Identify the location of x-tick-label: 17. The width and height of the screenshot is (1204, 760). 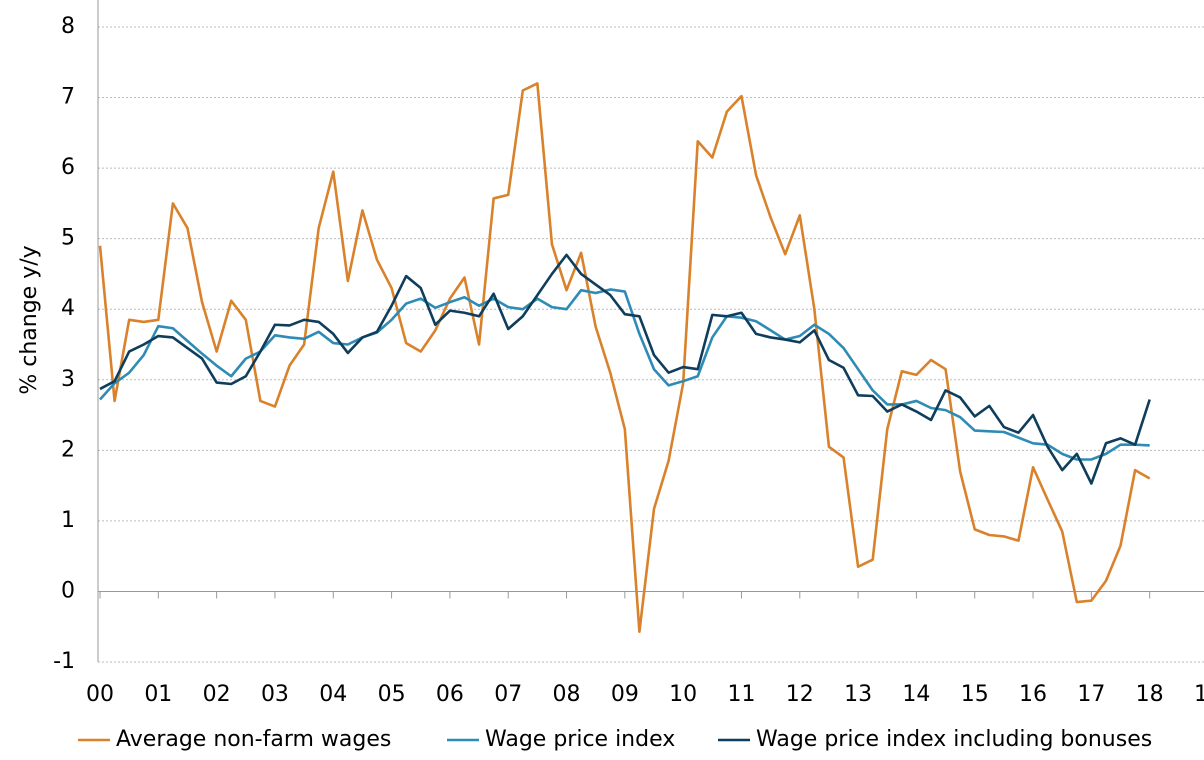
(1091, 694).